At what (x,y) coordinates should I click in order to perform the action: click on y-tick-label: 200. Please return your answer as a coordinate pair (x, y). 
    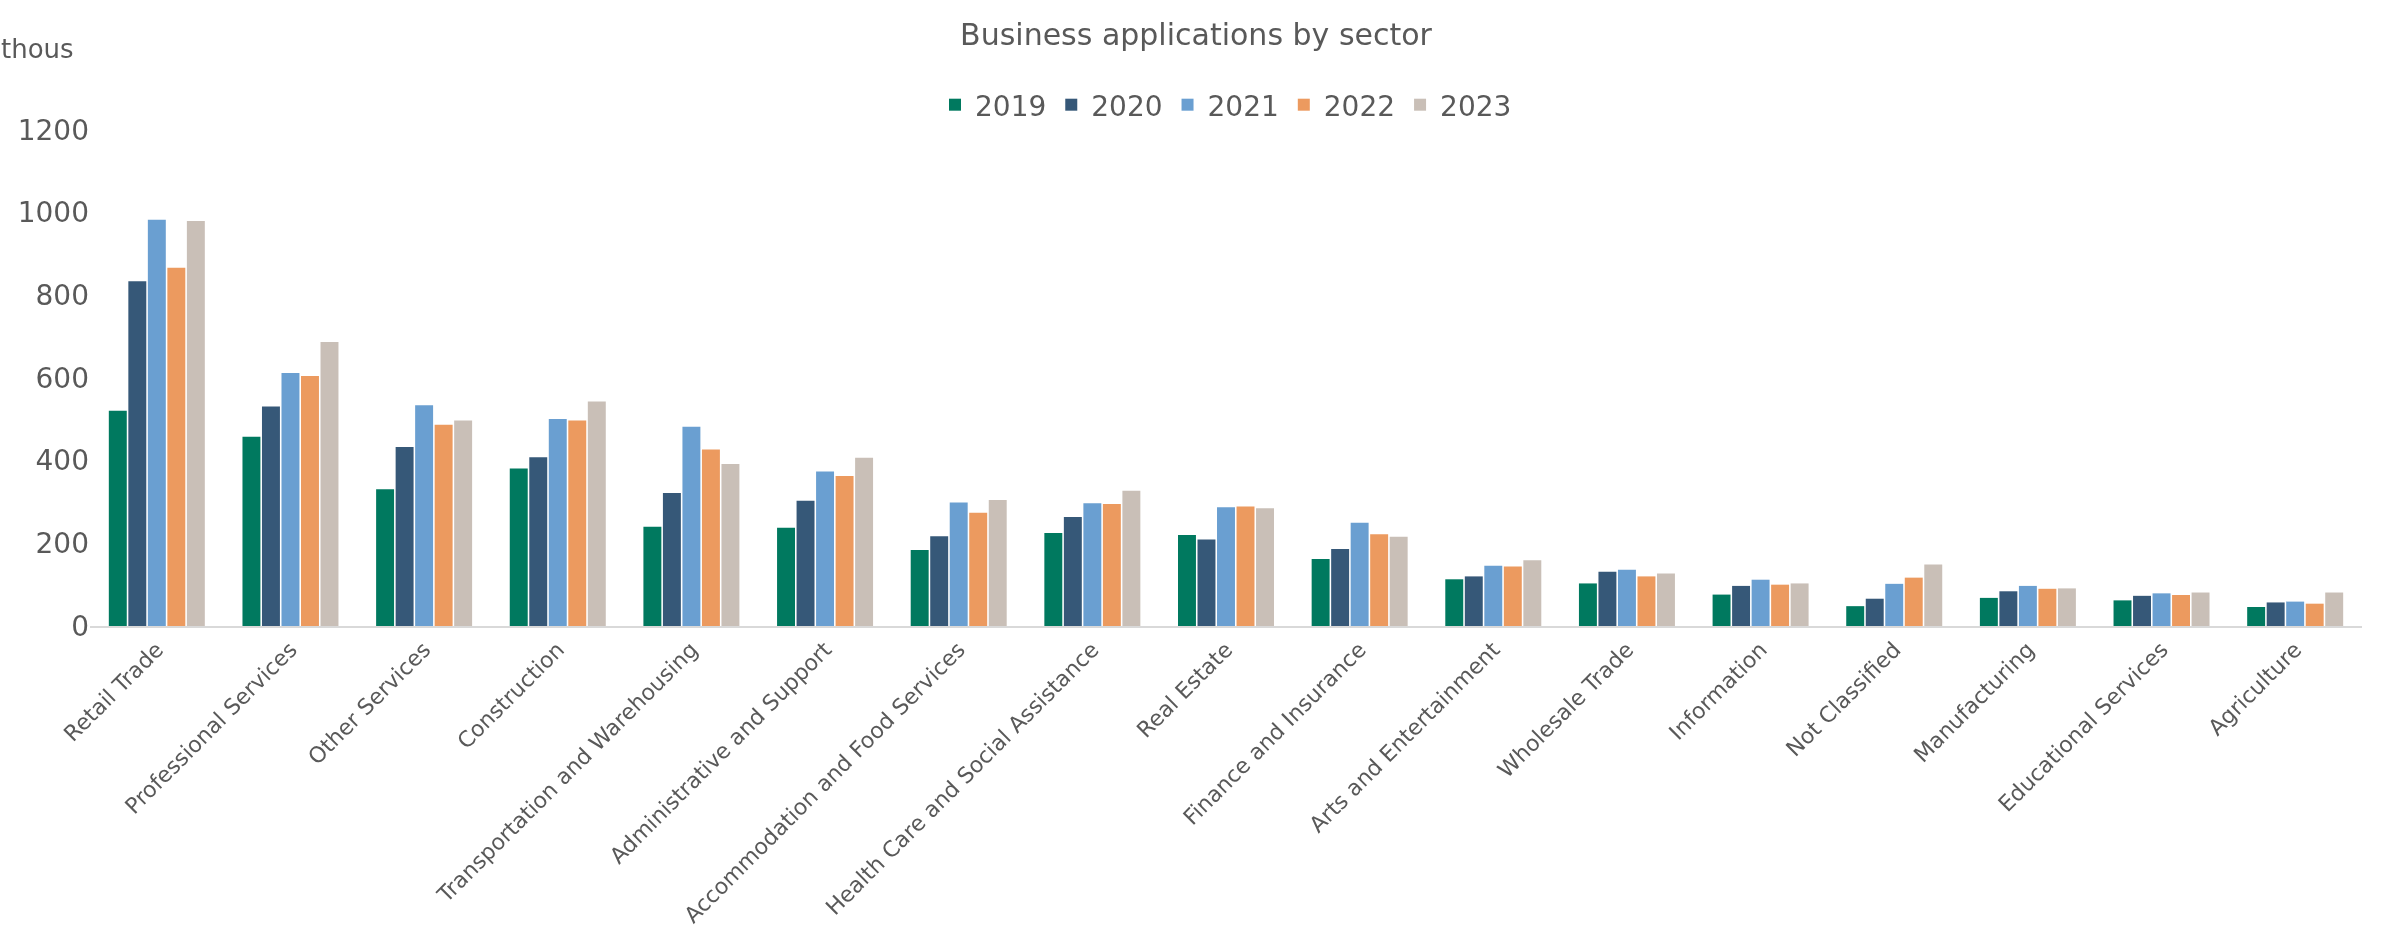
    Looking at the image, I should click on (62, 544).